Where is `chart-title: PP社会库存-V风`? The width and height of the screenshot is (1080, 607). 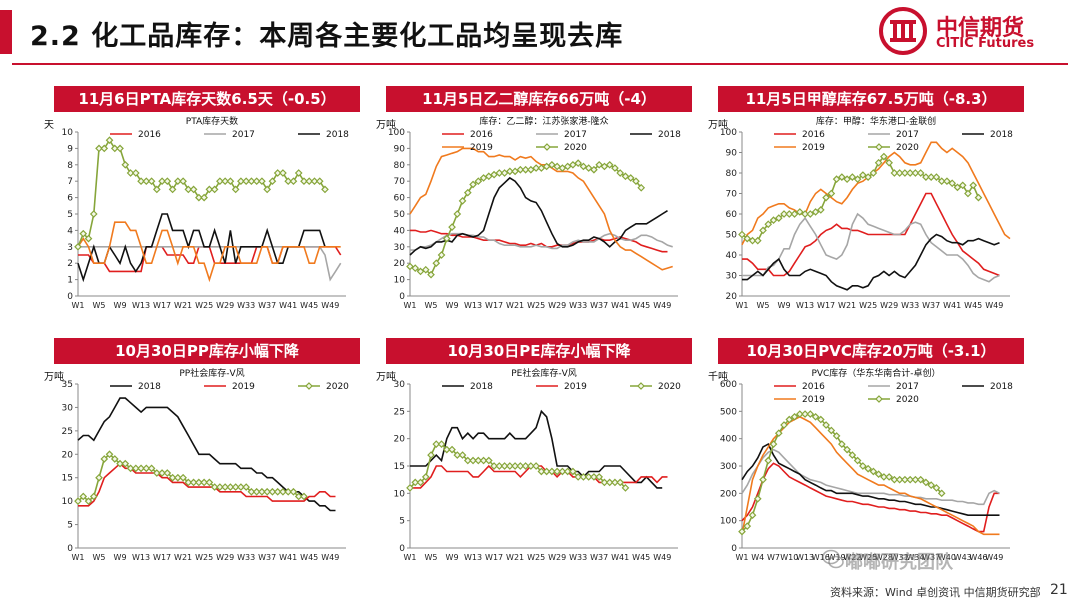
chart-title: PP社会库存-V风 is located at coordinates (211, 373).